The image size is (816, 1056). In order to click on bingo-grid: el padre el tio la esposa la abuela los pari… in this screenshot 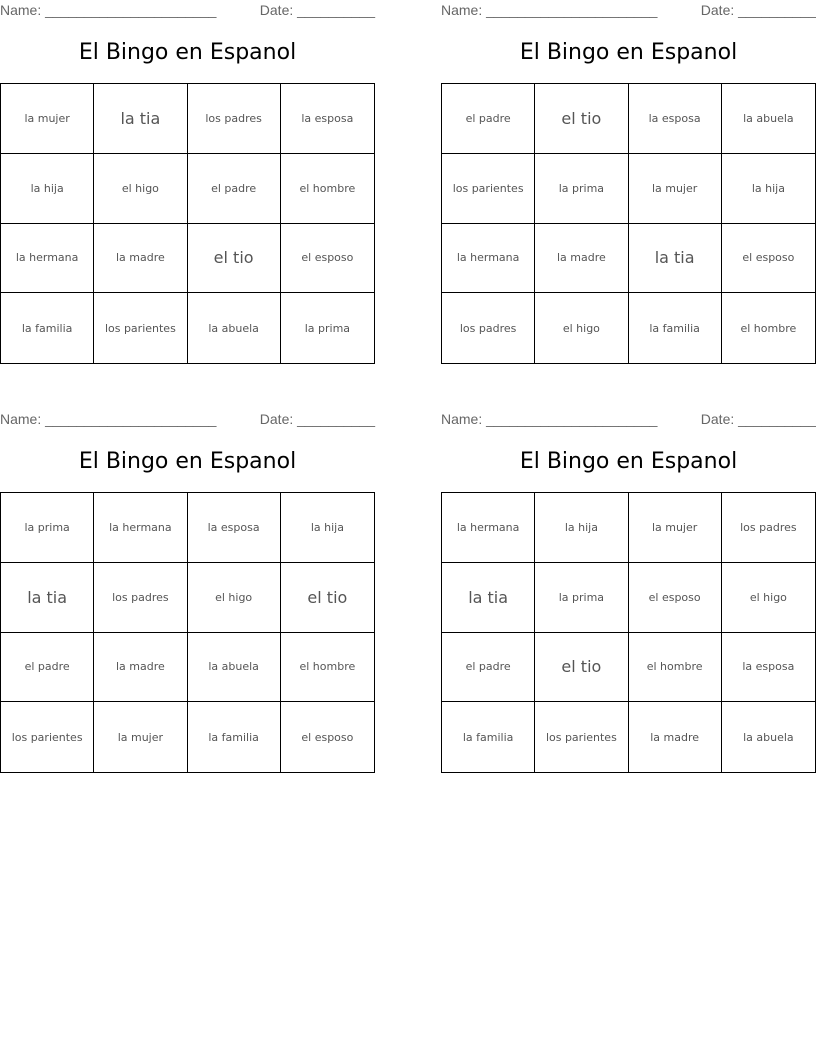, I will do `click(628, 223)`.